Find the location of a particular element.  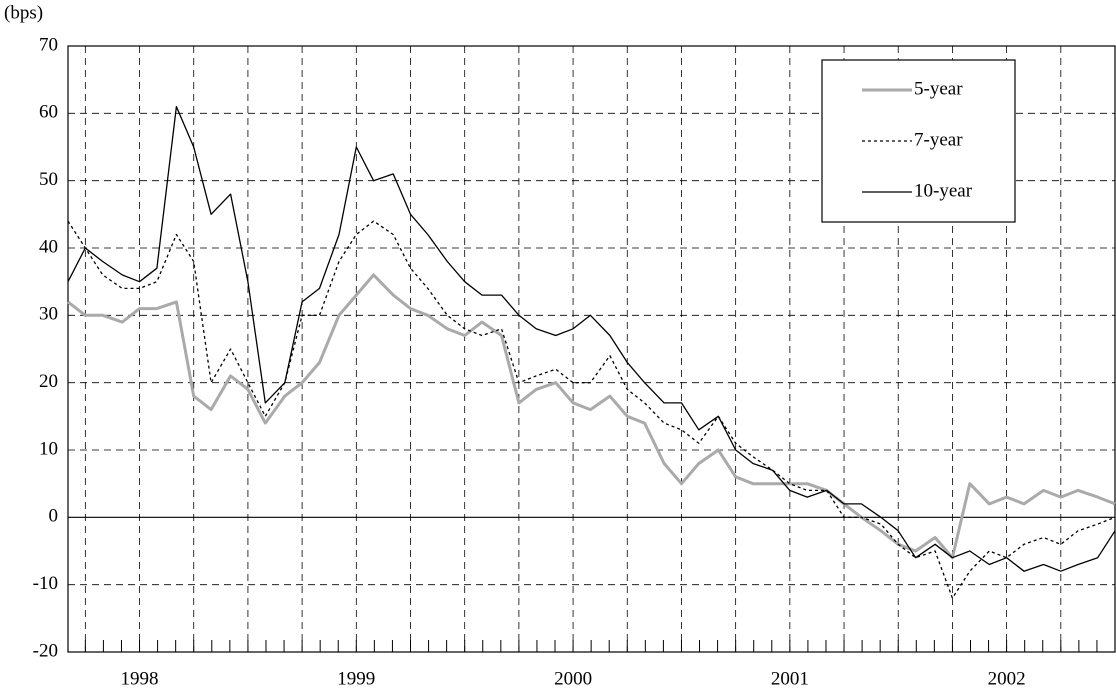

x-tick-label: 1998 is located at coordinates (140, 678).